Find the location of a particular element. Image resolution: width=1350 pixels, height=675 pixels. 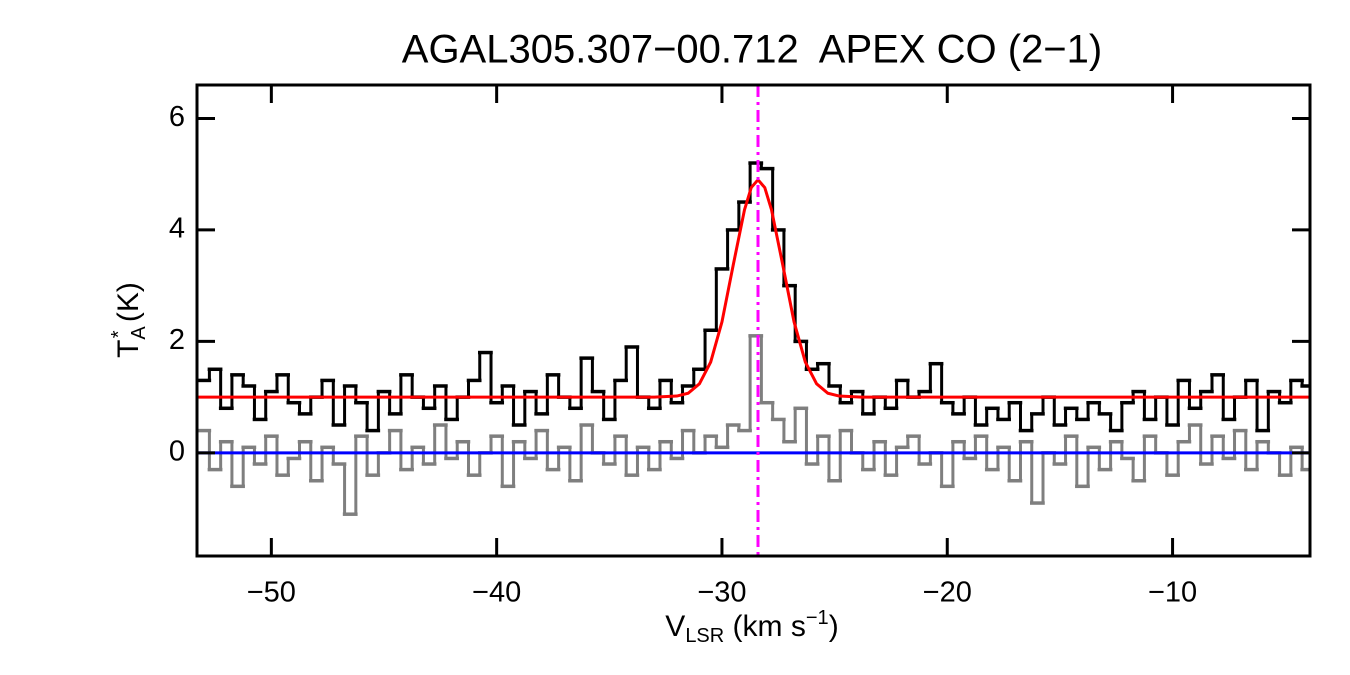

label-part: (K) is located at coordinates (128, 306).